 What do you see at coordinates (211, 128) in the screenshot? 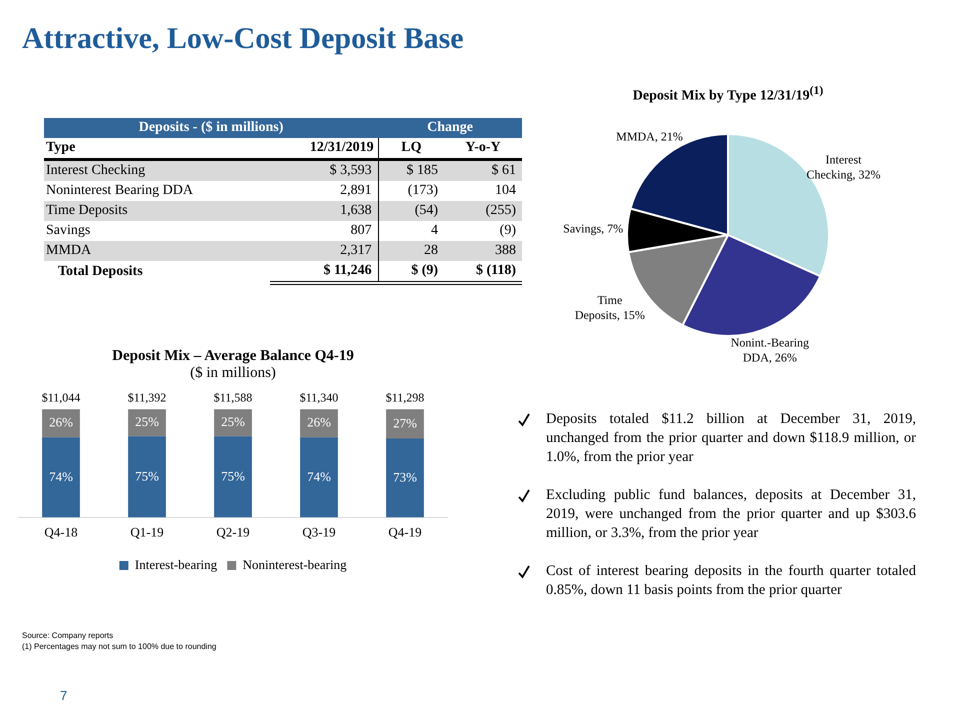
I see `text: Deposits - ($ in millions)` at bounding box center [211, 128].